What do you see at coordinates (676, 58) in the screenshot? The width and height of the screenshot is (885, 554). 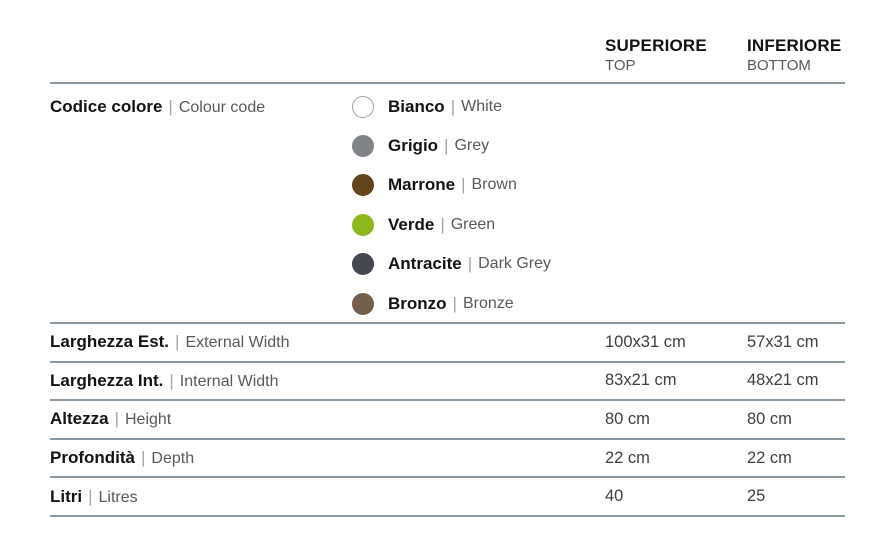 I see `column-header-superiore: SUPERIORE TOP` at bounding box center [676, 58].